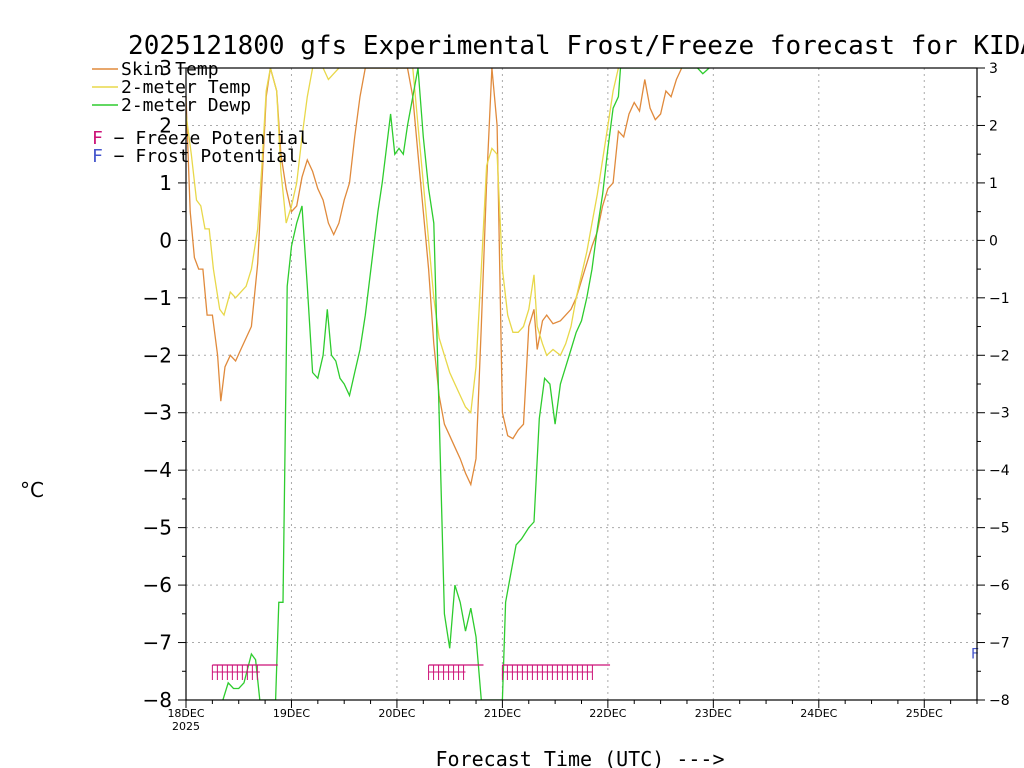 The image size is (1024, 768). I want to click on legend-label: 2-meter Temp, so click(186, 87).